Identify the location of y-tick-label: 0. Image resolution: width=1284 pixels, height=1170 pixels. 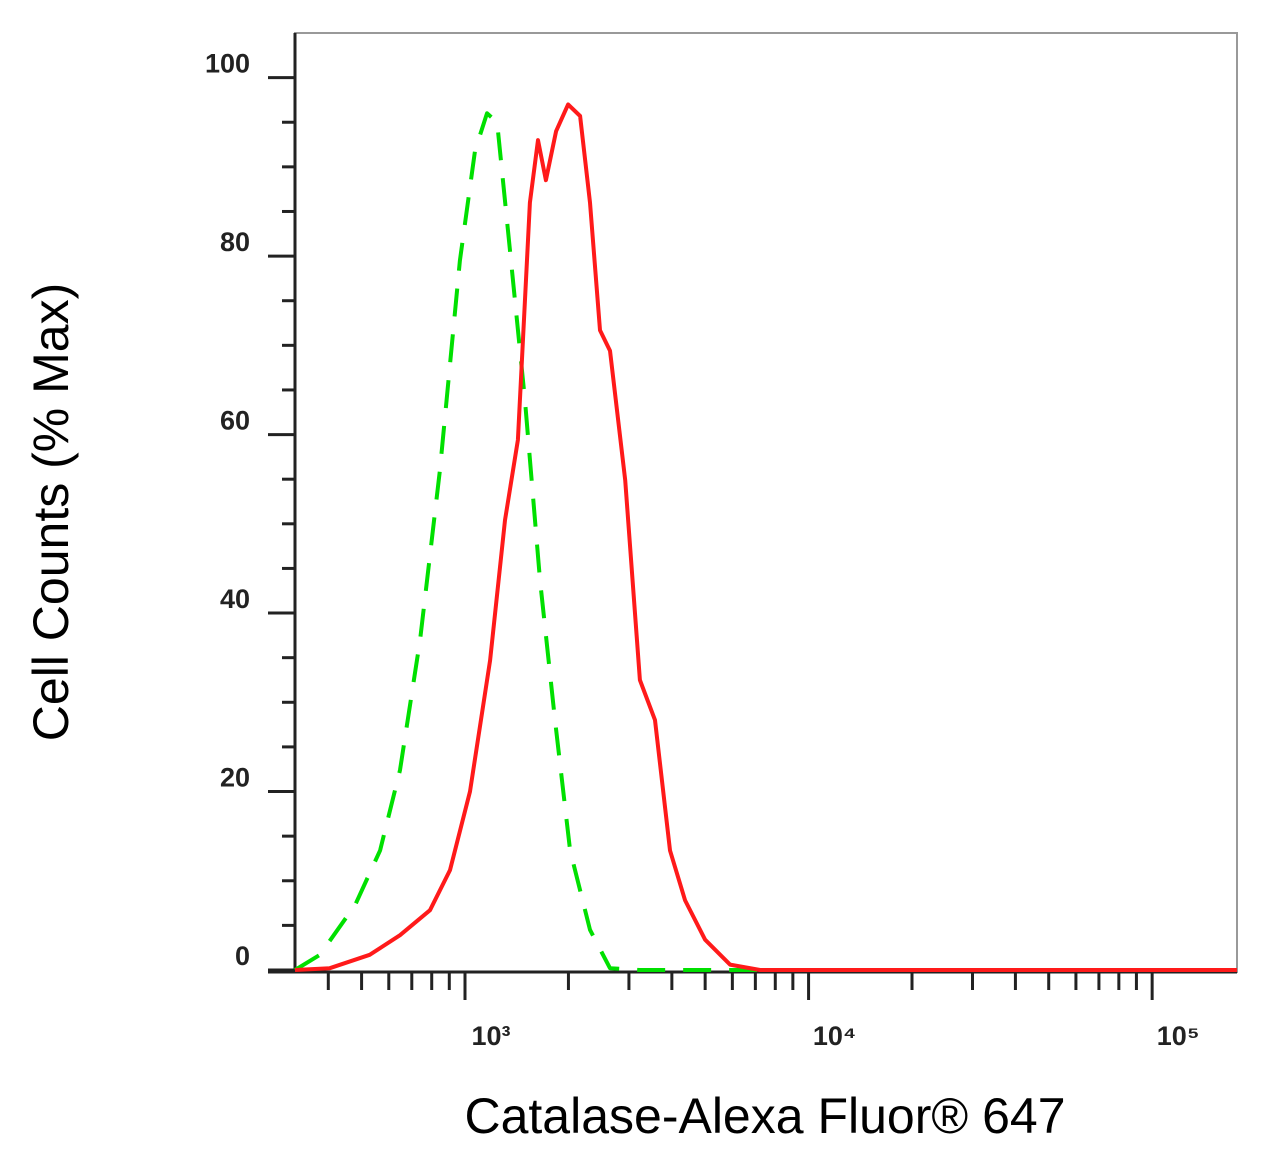
(242, 956).